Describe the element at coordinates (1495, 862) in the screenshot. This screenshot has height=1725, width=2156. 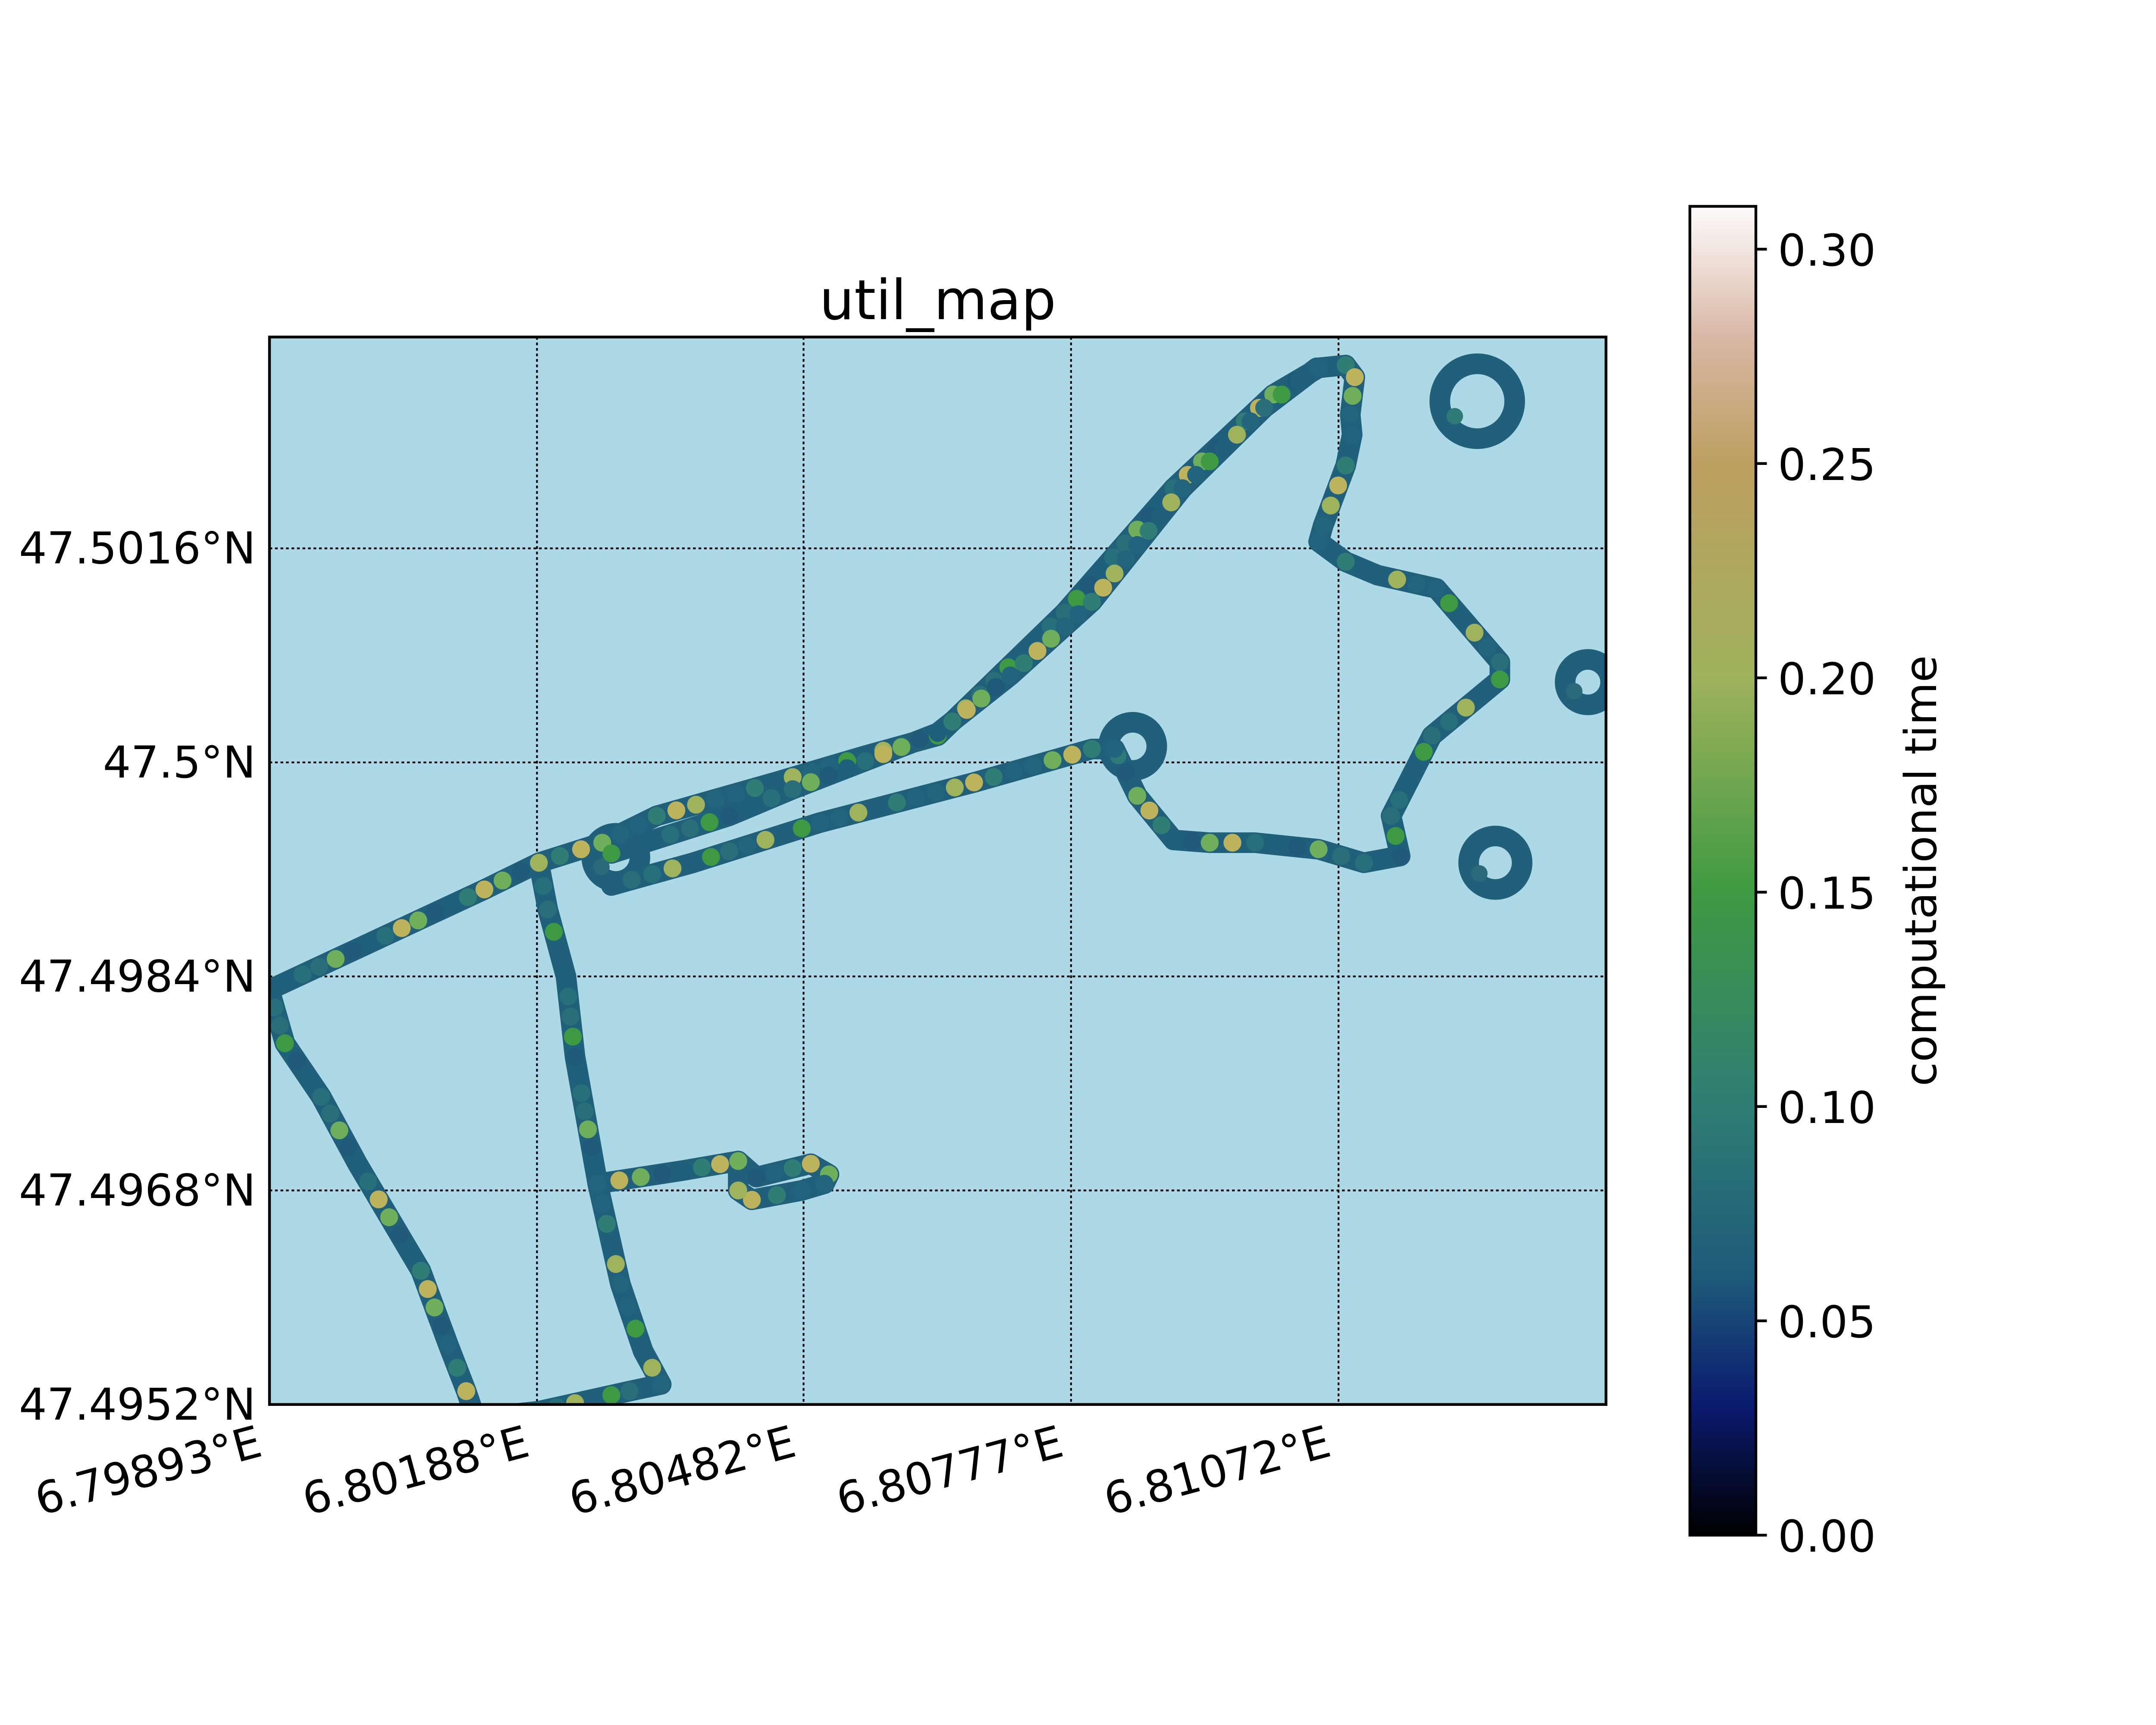
I see `track-loop` at that location.